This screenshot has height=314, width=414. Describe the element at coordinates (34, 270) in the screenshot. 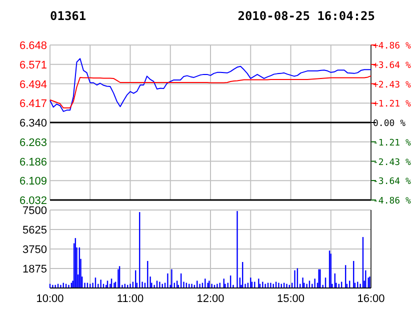

I see `y-tick-label: 1875` at that location.